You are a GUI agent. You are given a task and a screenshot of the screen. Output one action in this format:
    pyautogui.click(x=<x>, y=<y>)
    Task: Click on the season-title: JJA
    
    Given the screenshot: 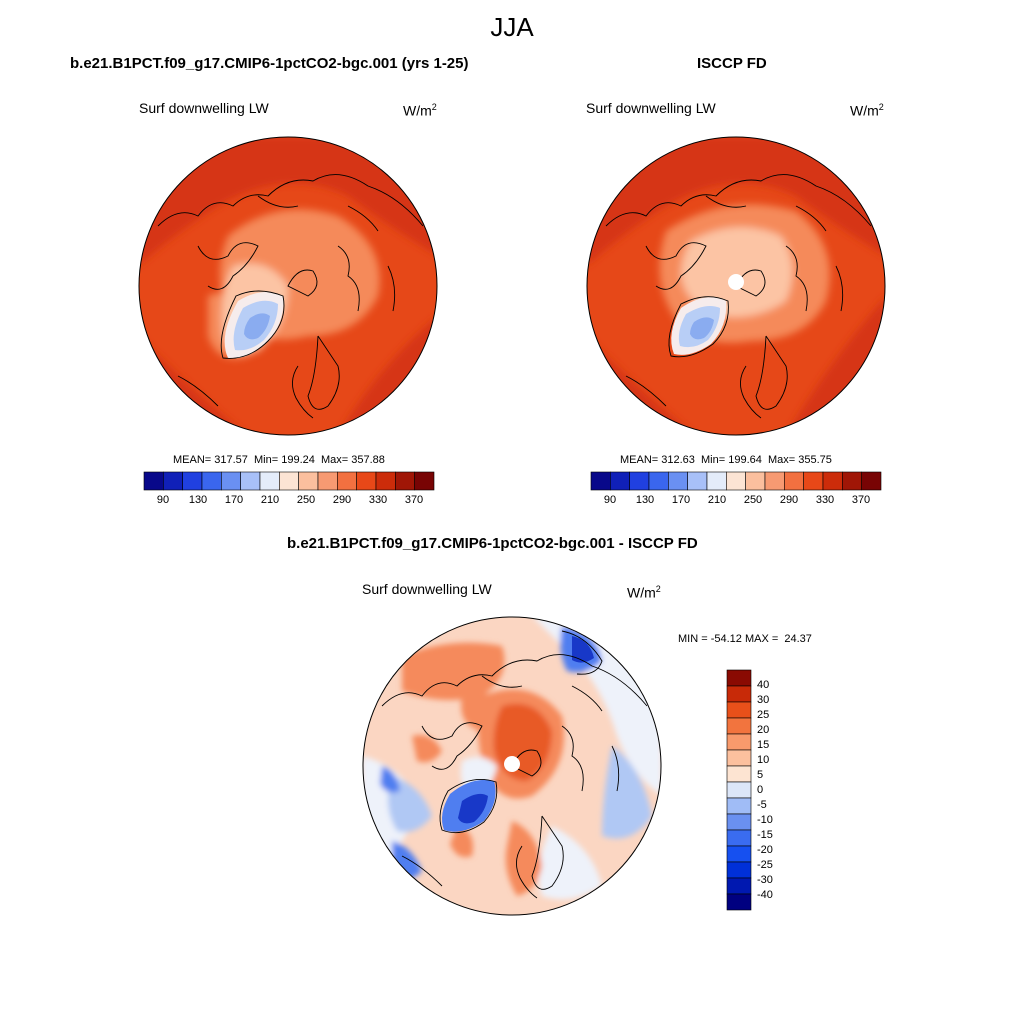 What is the action you would take?
    pyautogui.click(x=512, y=27)
    